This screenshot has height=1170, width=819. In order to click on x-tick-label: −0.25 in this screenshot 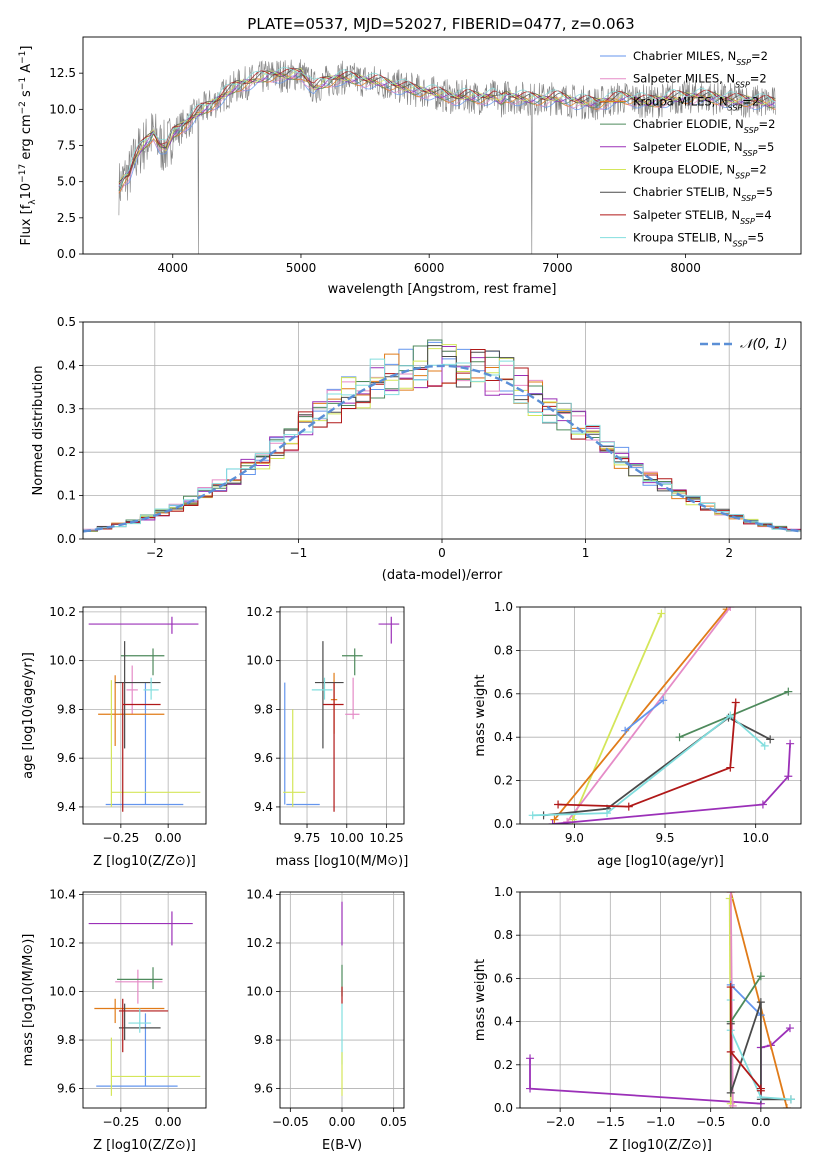, I will do `click(120, 1122)`.